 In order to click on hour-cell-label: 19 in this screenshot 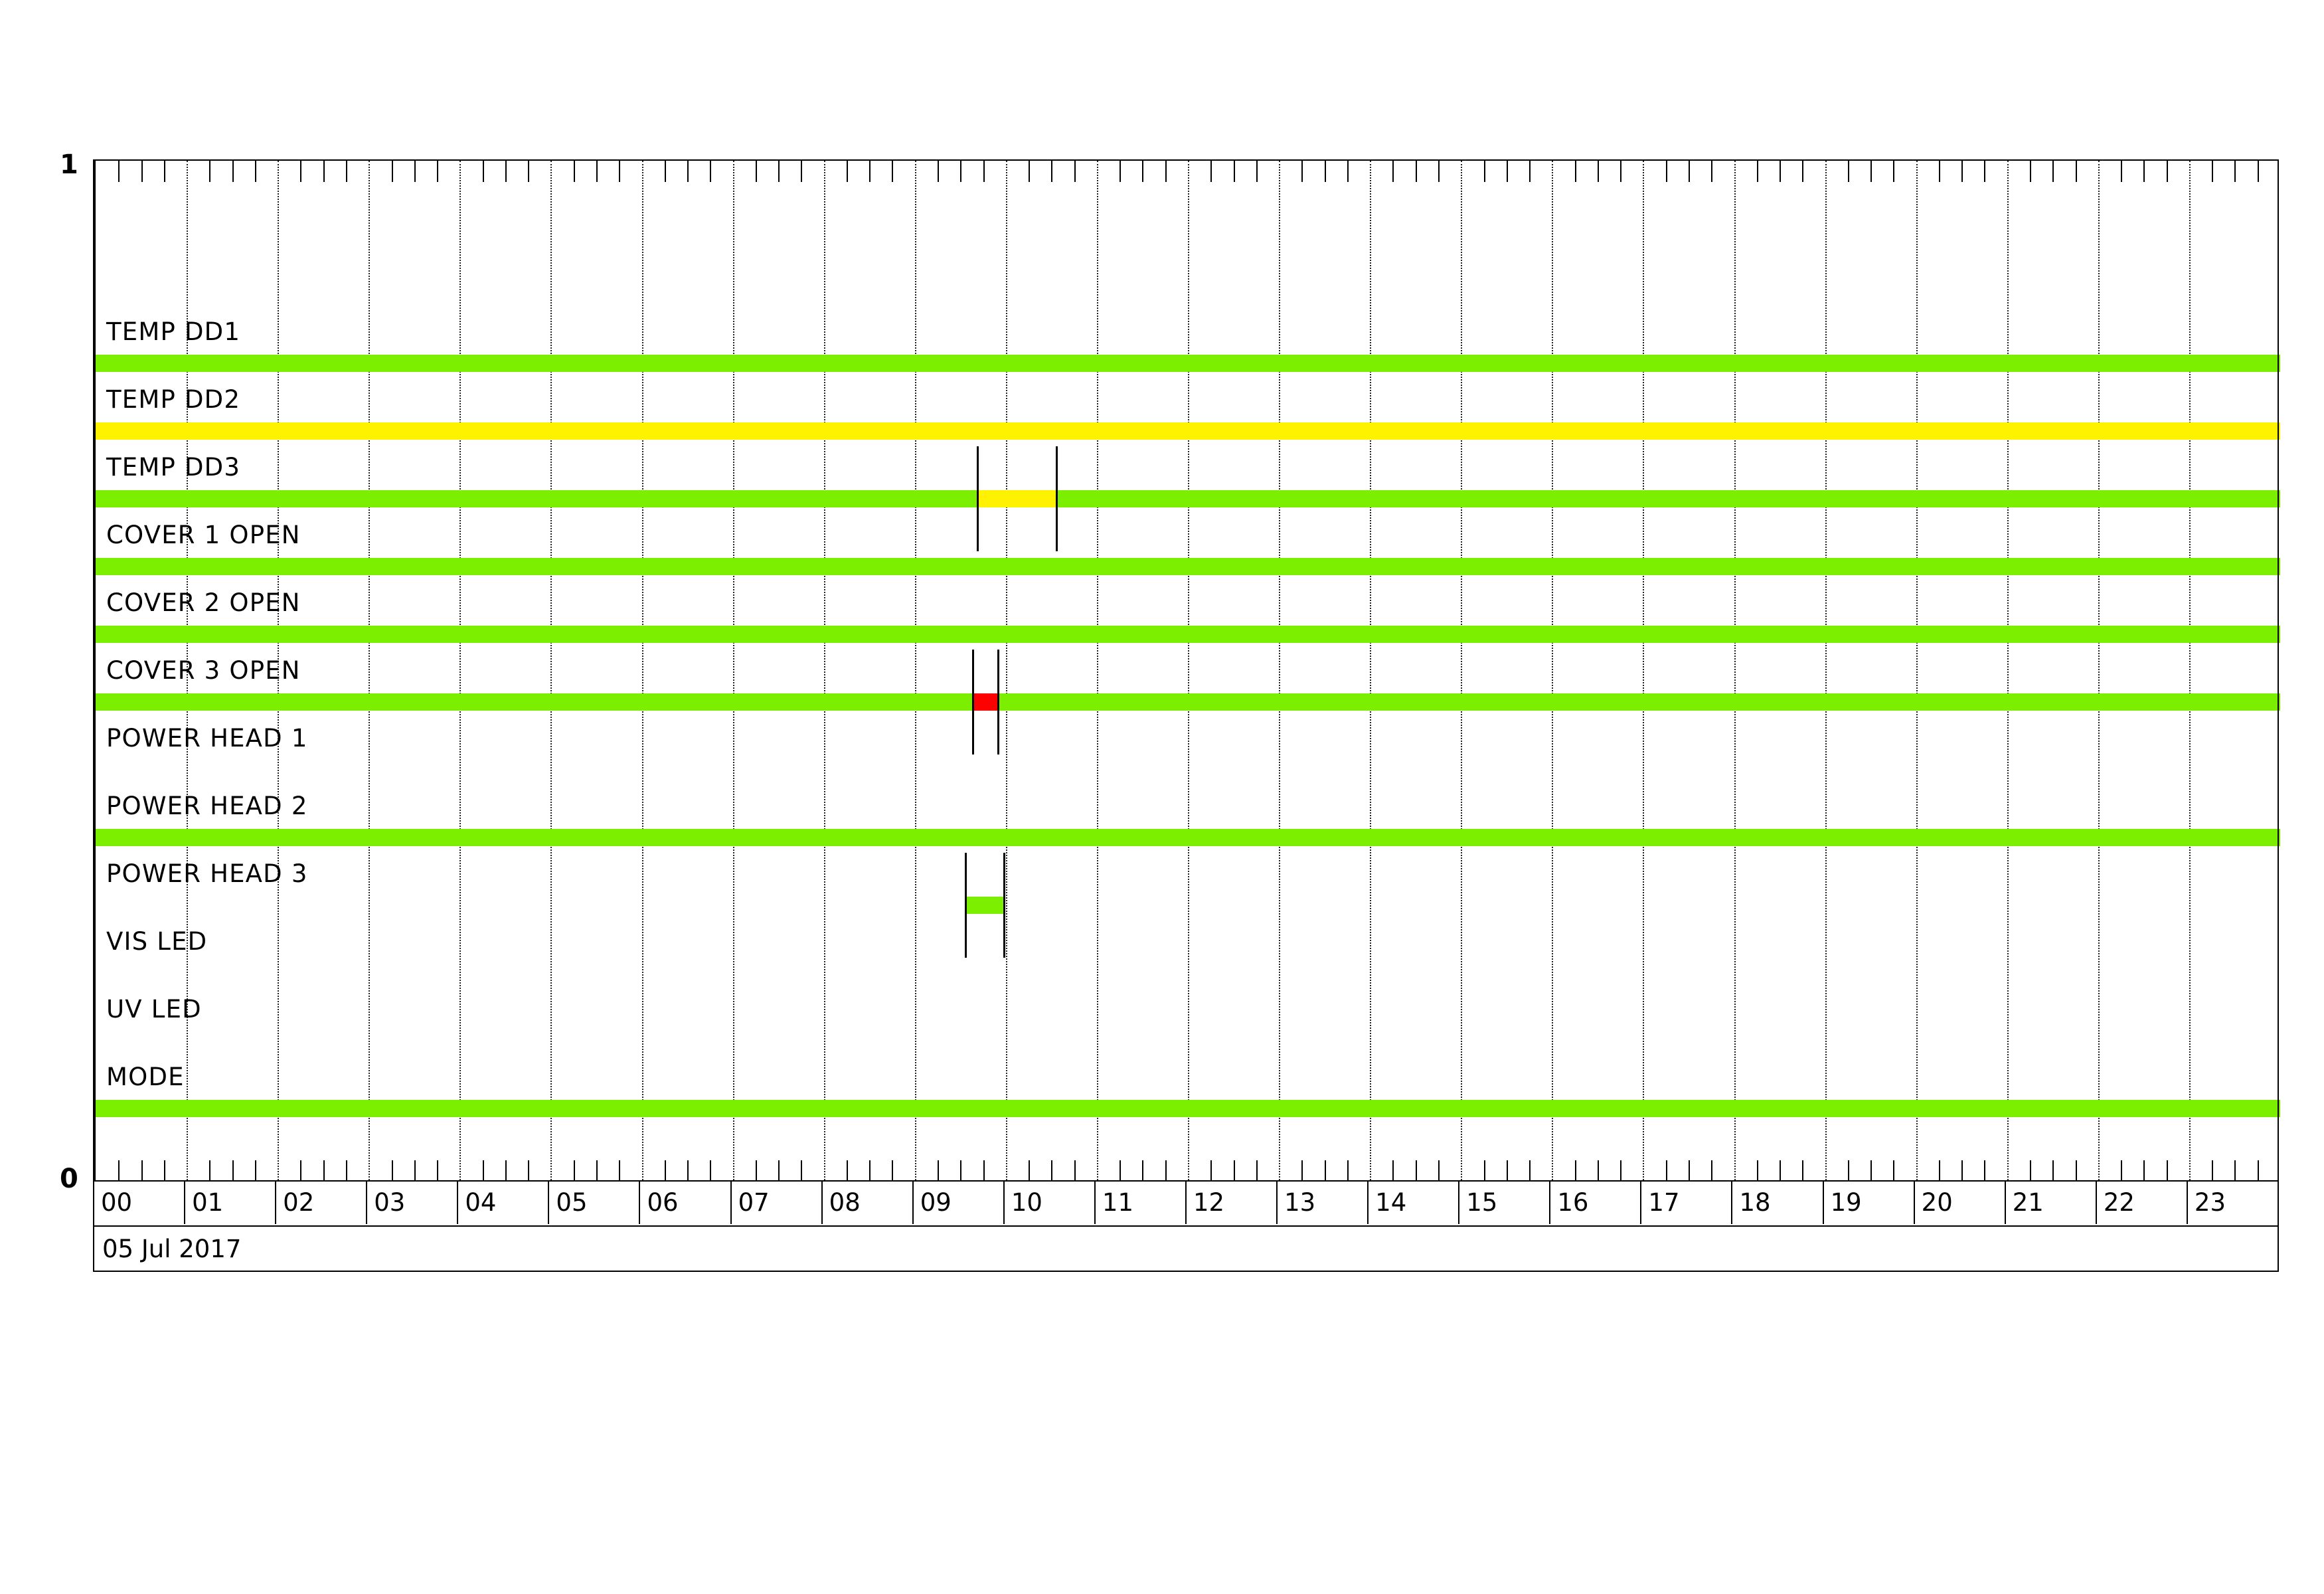, I will do `click(1846, 1202)`.